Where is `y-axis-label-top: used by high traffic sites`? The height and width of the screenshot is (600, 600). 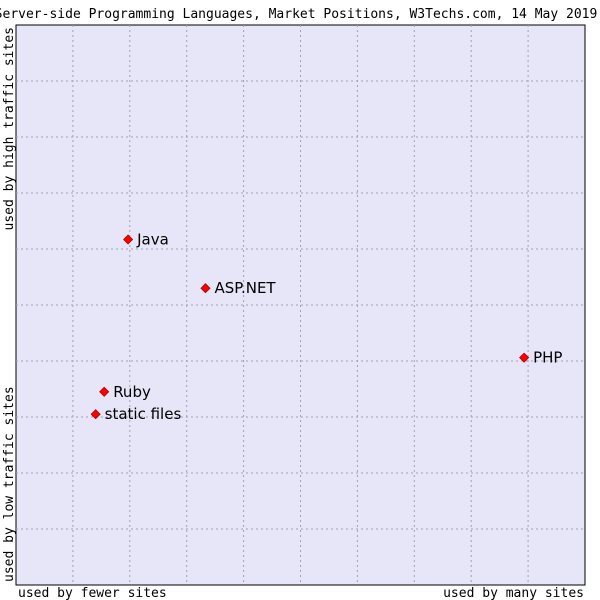 y-axis-label-top: used by high traffic sites is located at coordinates (9, 129).